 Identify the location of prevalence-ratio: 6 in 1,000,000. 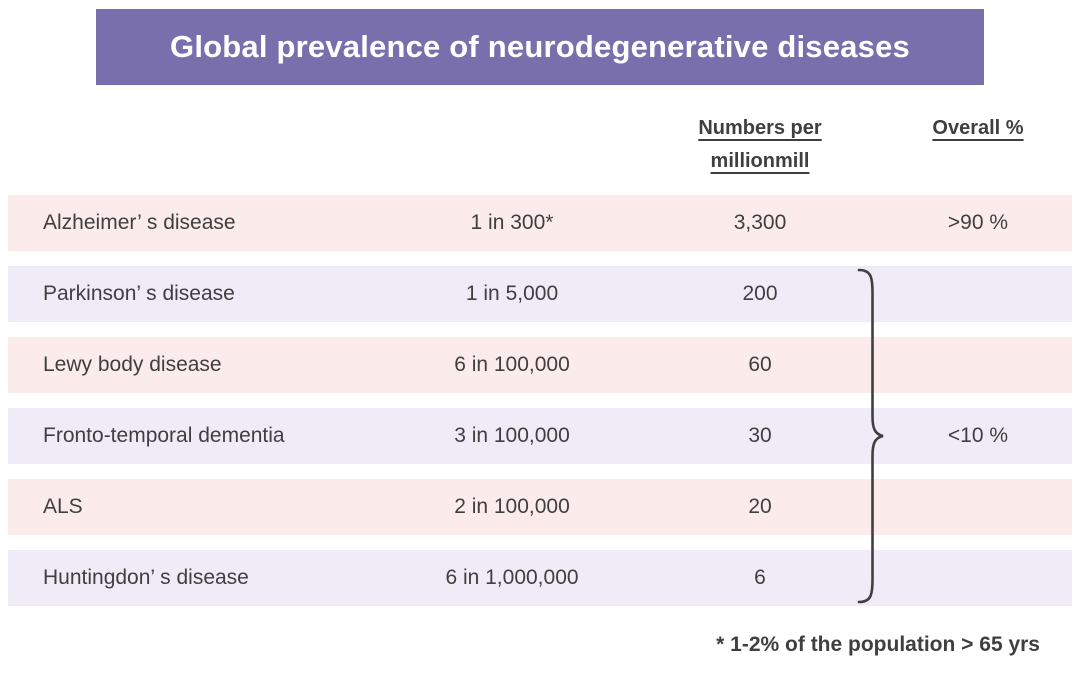
(512, 577).